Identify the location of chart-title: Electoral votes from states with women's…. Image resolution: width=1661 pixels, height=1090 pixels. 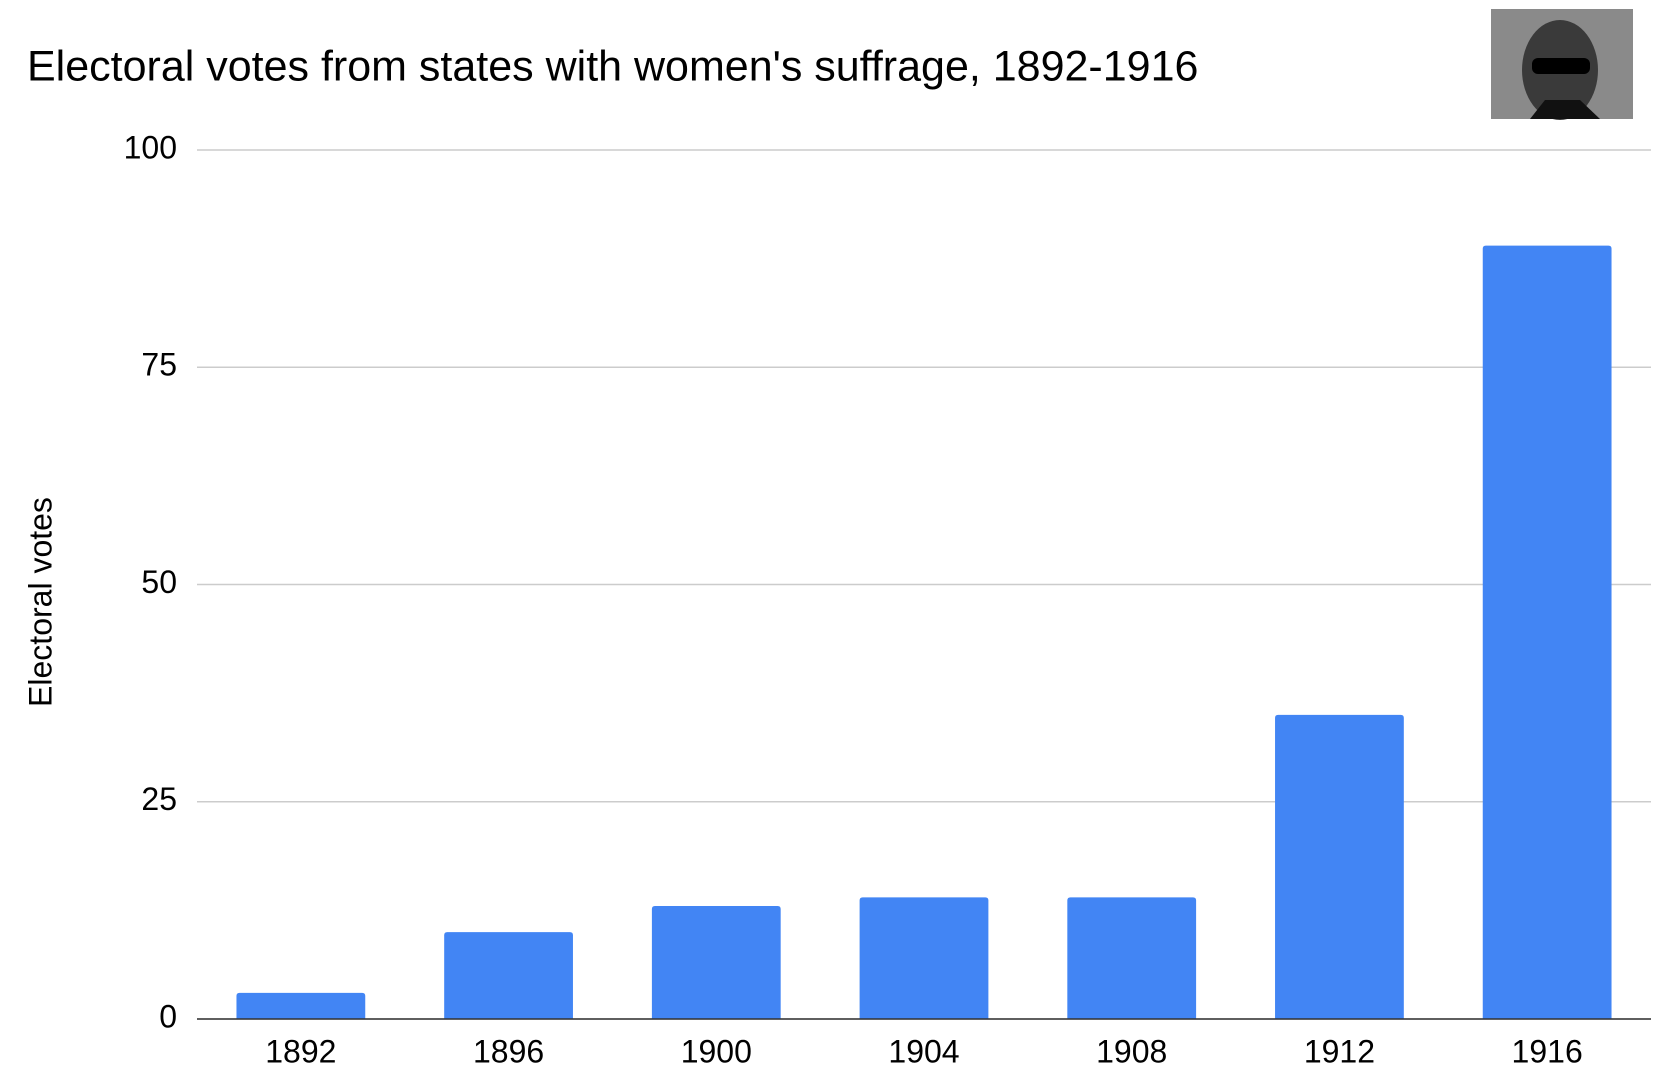
(612, 66).